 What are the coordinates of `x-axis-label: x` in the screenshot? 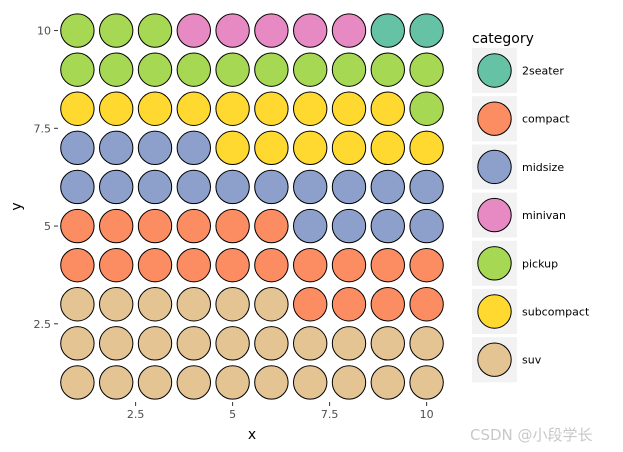 It's located at (252, 435).